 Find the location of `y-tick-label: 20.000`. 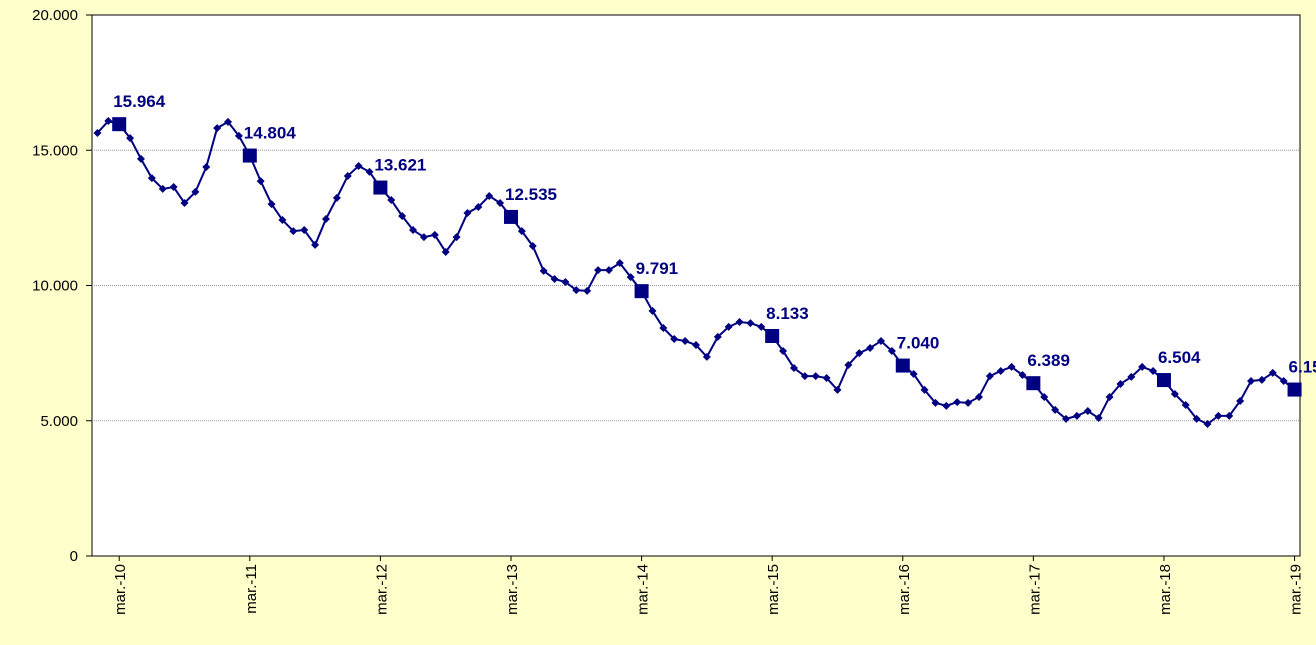

y-tick-label: 20.000 is located at coordinates (55, 15).